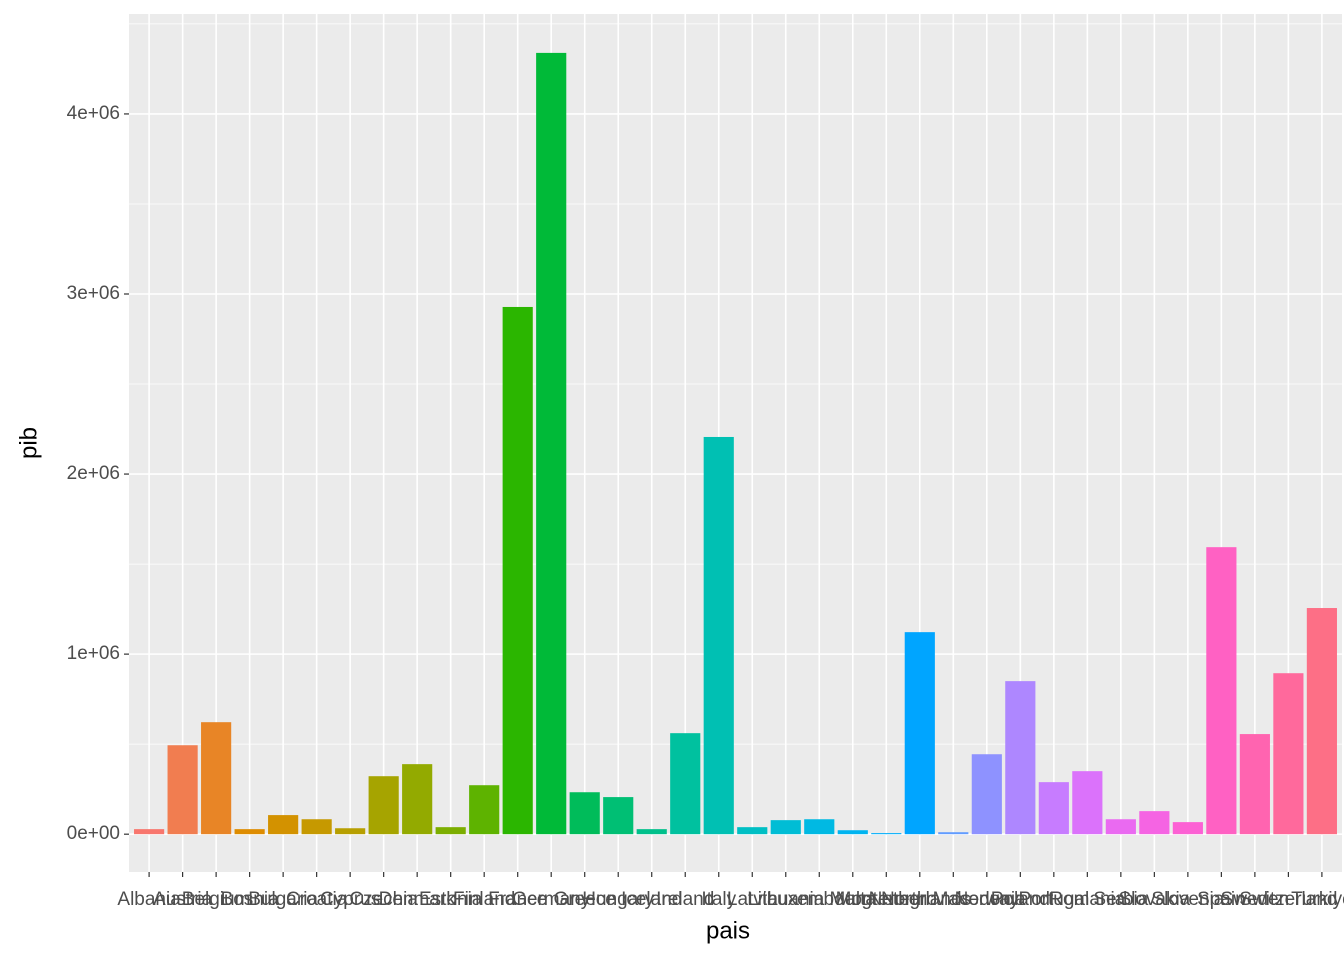  I want to click on x-tick-label: Iceland, so click(651, 899).